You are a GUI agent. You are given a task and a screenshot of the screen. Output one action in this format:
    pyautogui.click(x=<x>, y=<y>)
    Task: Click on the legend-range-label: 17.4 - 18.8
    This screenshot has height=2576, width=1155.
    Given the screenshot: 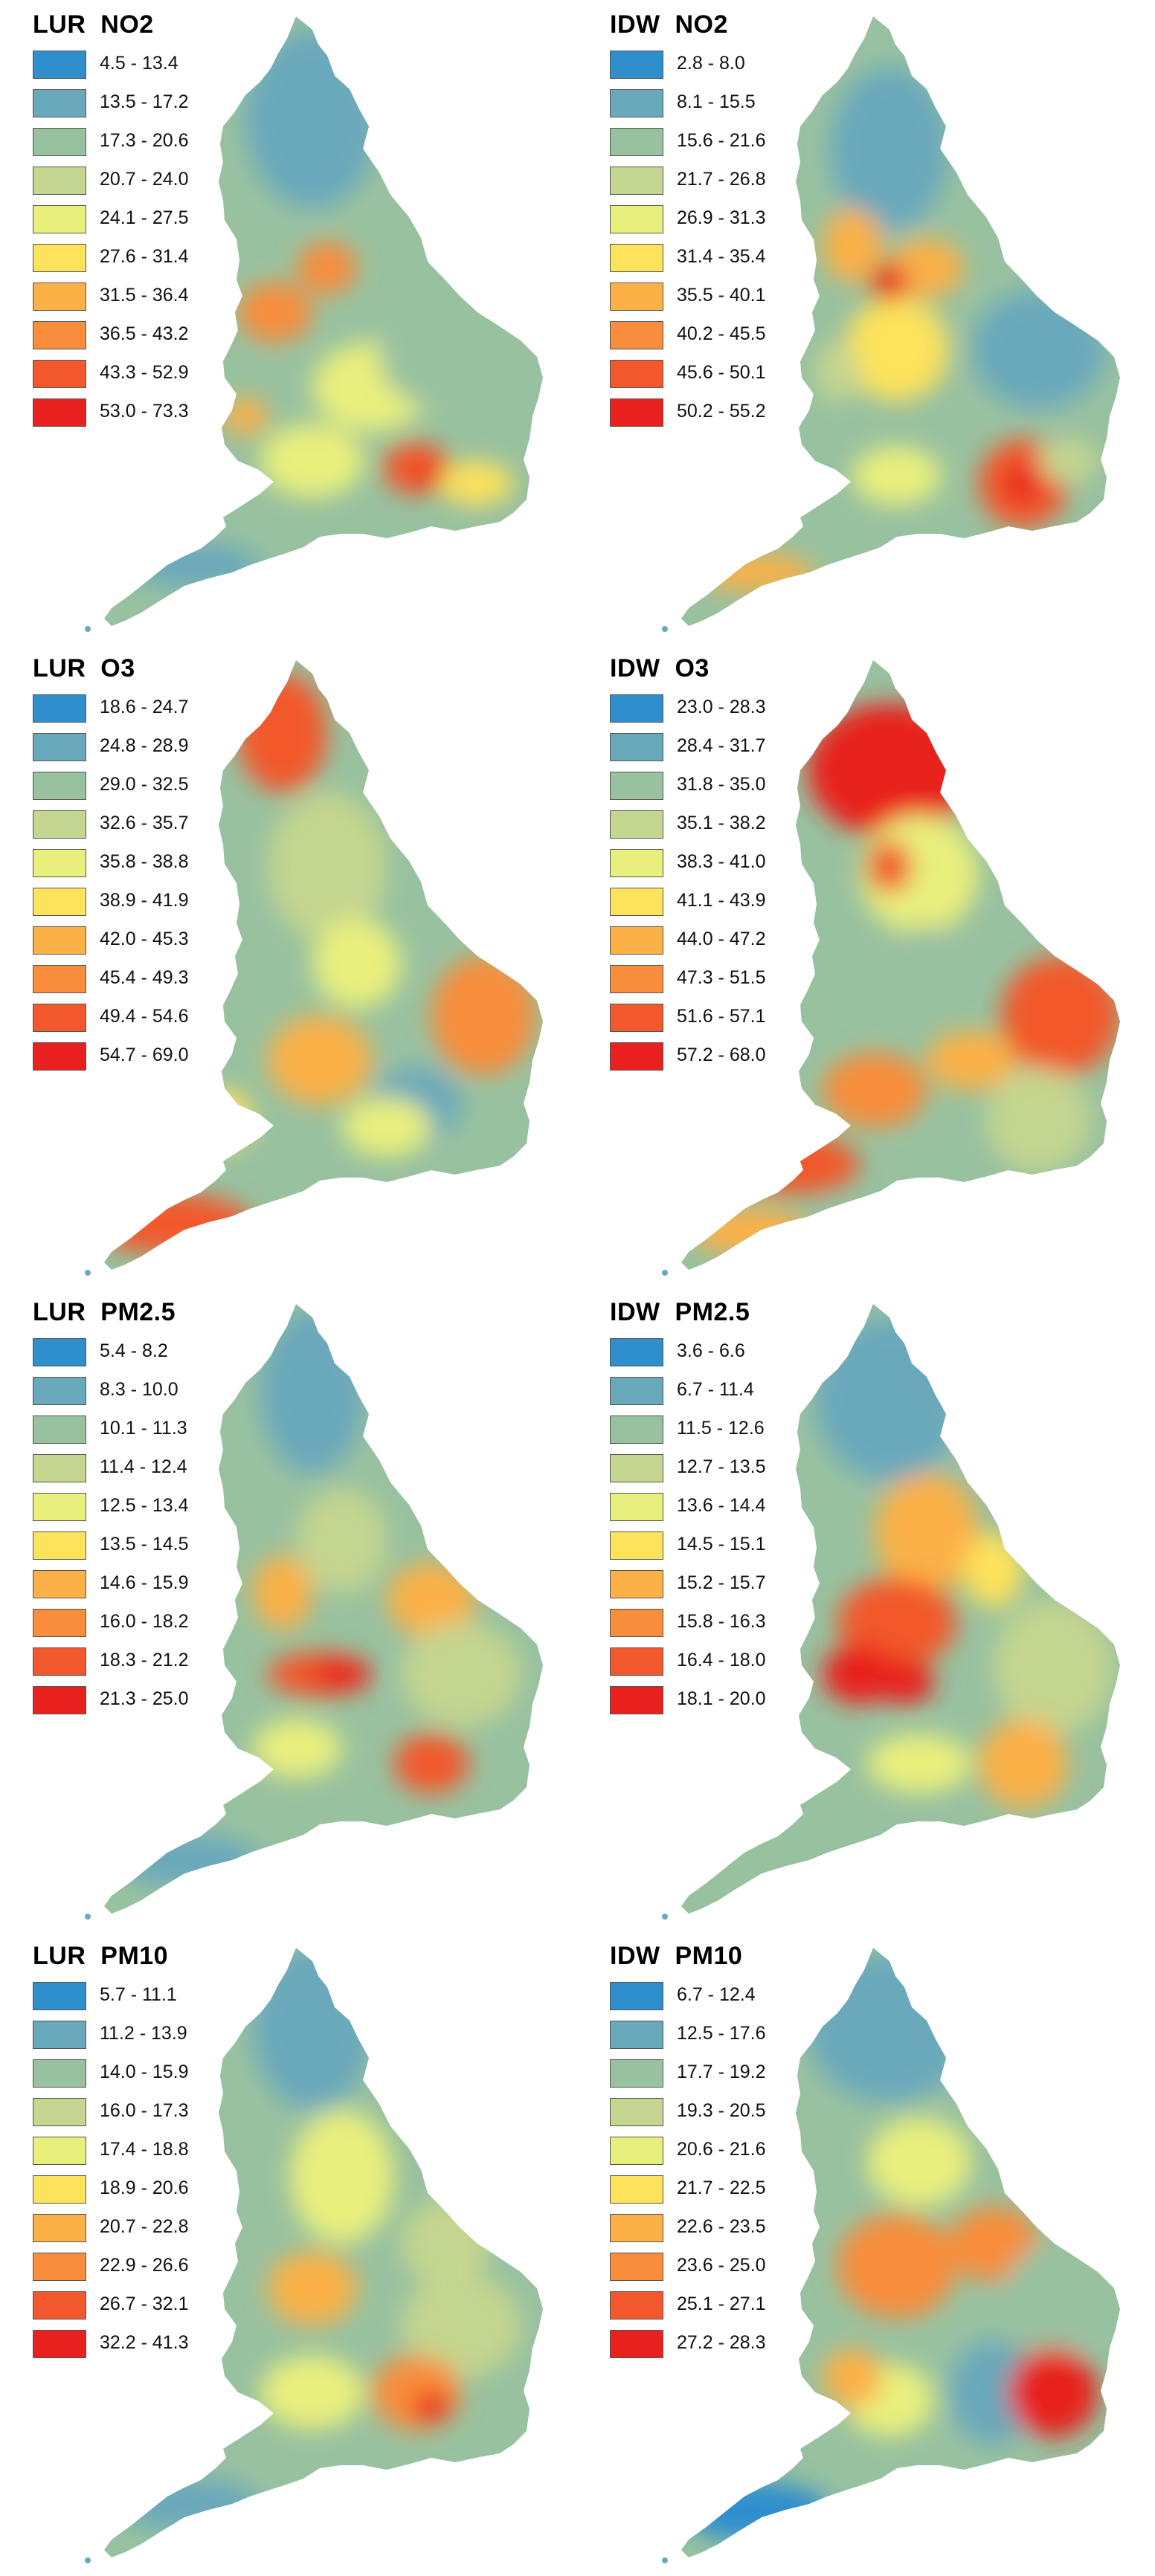 What is the action you would take?
    pyautogui.click(x=144, y=2149)
    